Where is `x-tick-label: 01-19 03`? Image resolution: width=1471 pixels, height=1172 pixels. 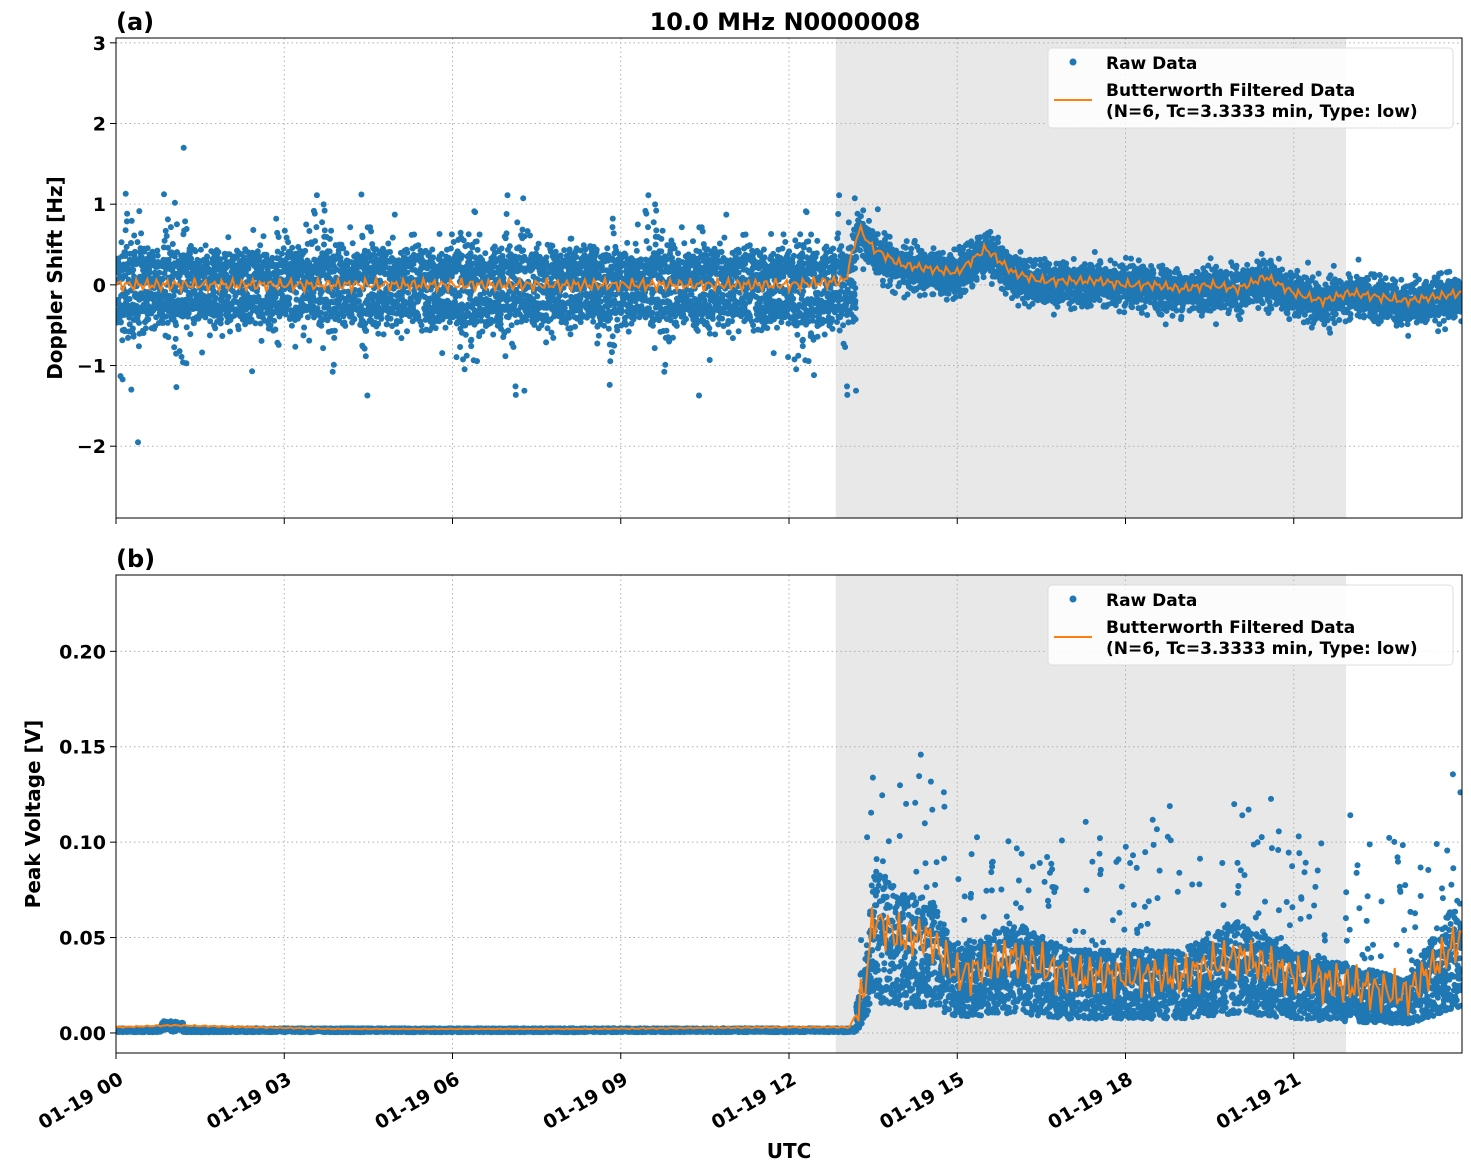
x-tick-label: 01-19 03 is located at coordinates (249, 1101).